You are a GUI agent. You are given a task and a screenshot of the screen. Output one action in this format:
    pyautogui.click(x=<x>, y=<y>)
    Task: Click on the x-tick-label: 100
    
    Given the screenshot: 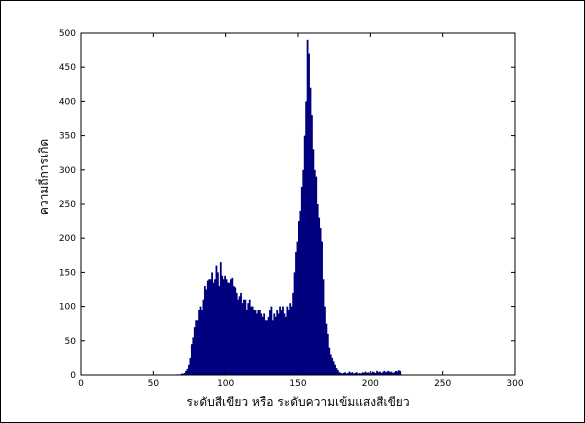 What is the action you would take?
    pyautogui.click(x=225, y=384)
    